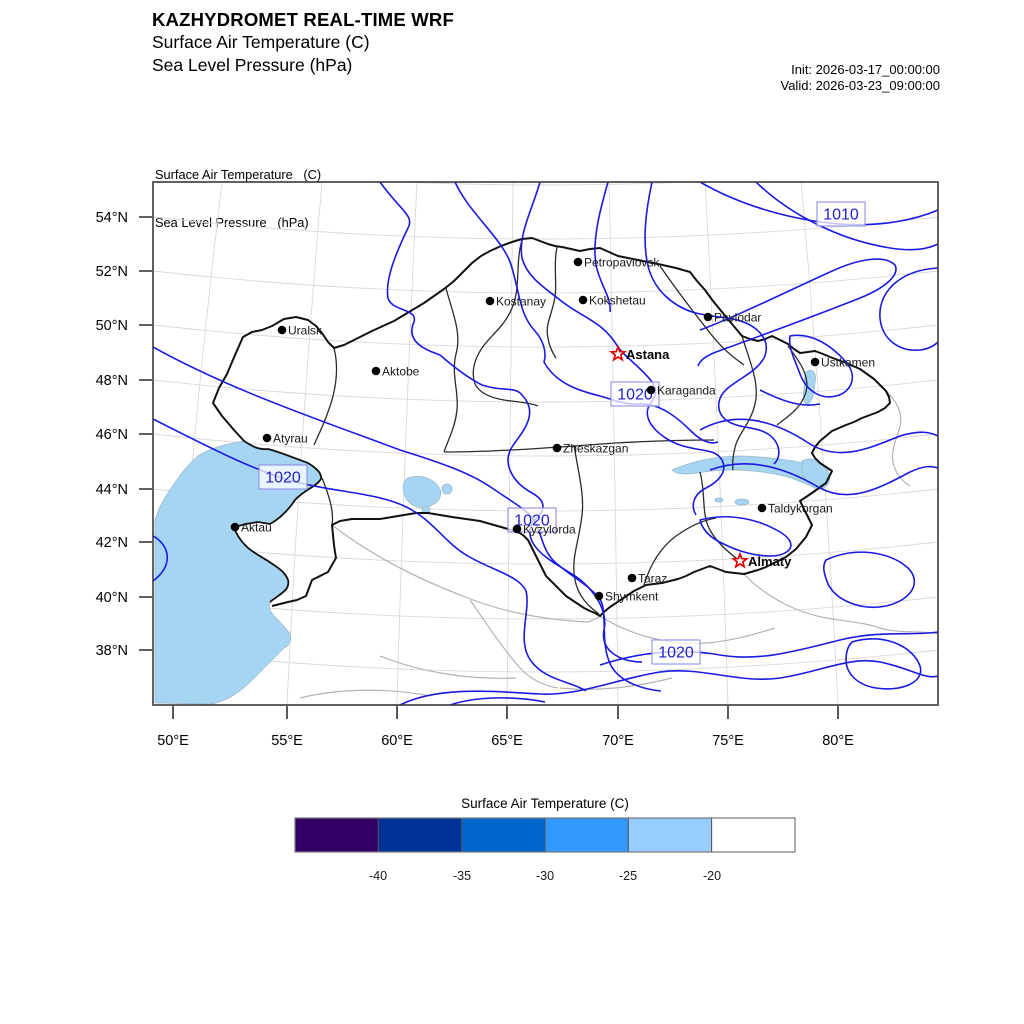  I want to click on svg-text: 50°N, so click(112, 326).